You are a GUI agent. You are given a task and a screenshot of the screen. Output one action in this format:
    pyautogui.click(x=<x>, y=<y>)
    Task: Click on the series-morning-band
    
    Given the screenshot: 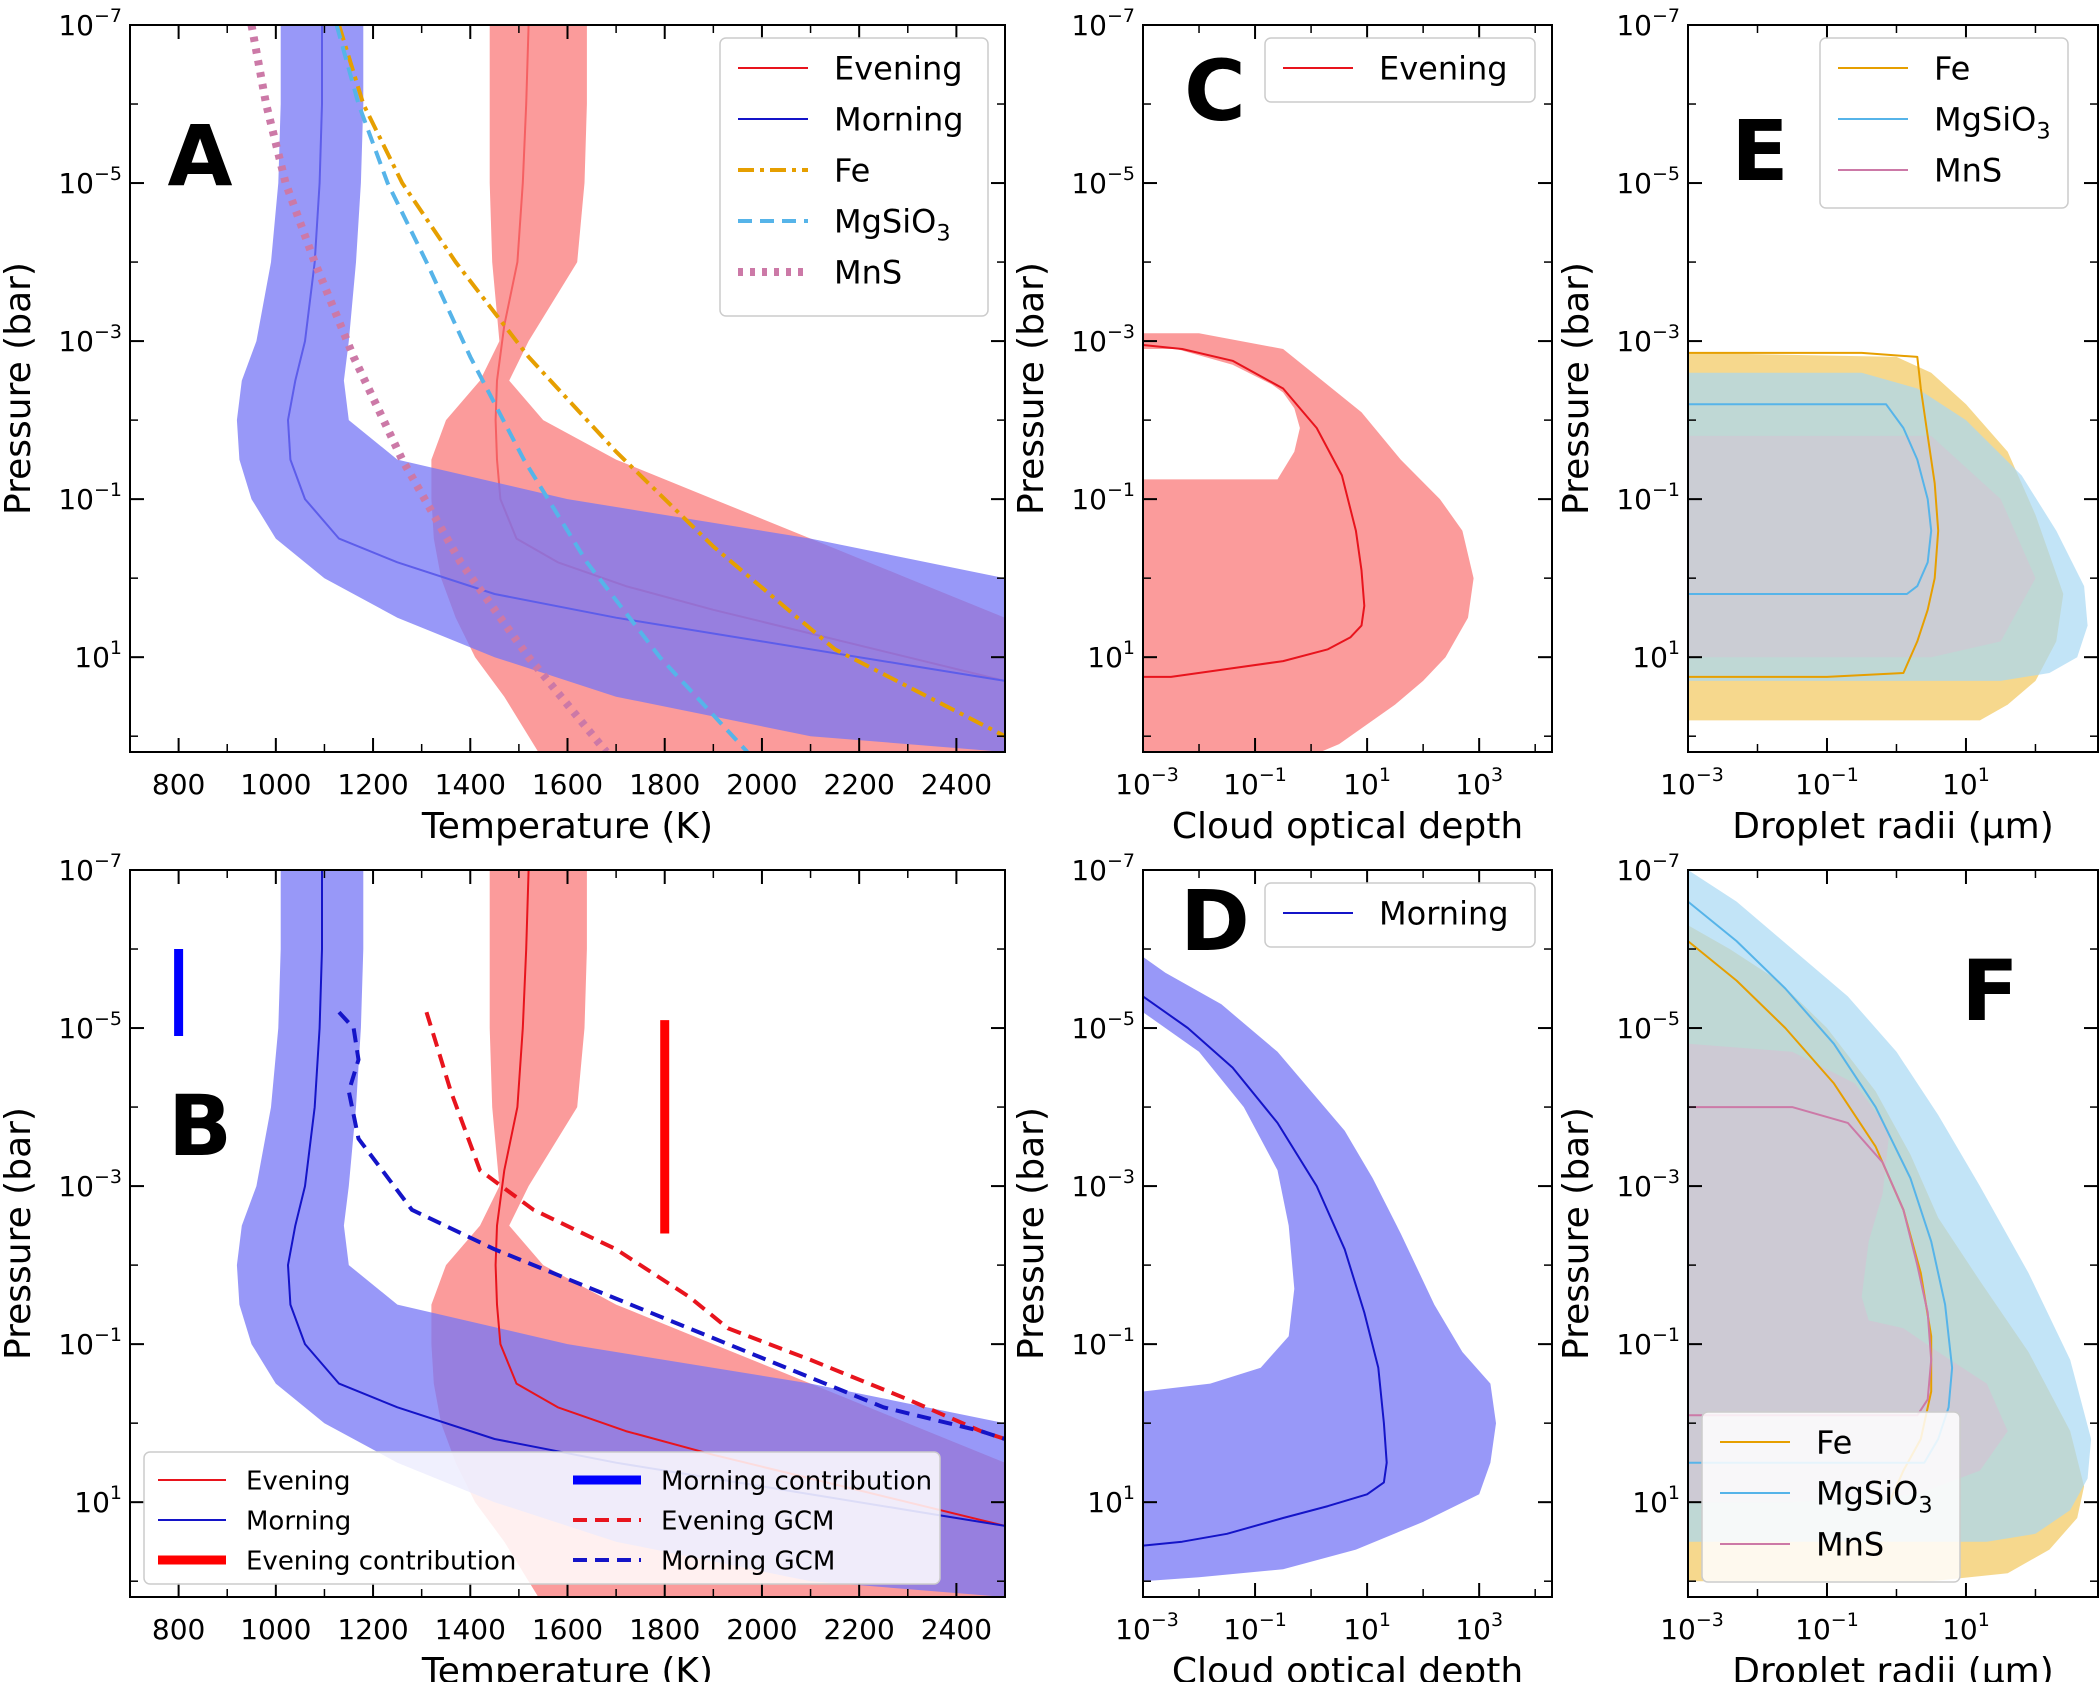 What is the action you would take?
    pyautogui.click(x=1319, y=1269)
    